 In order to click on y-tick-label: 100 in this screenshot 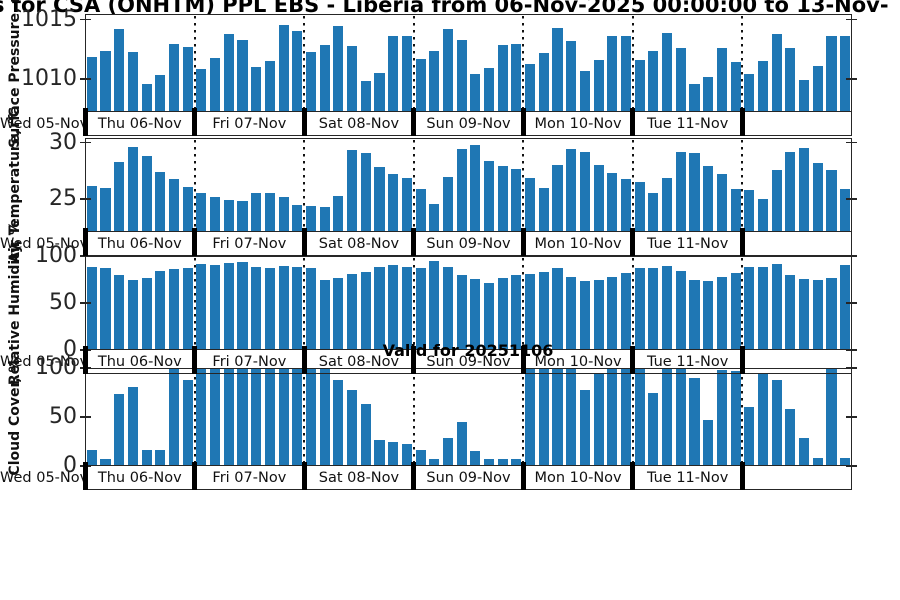, I will do `click(56, 255)`.